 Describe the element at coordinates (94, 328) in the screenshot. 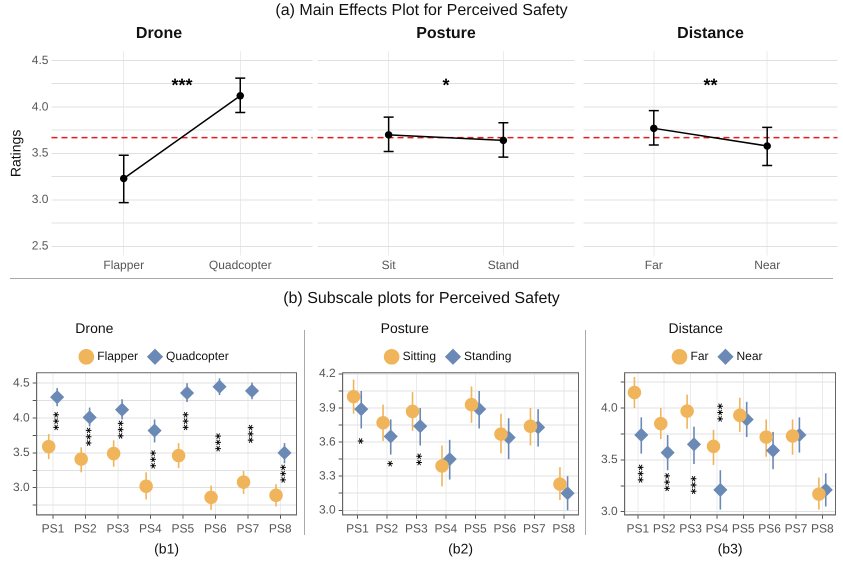

I see `legend-title: Drone` at that location.